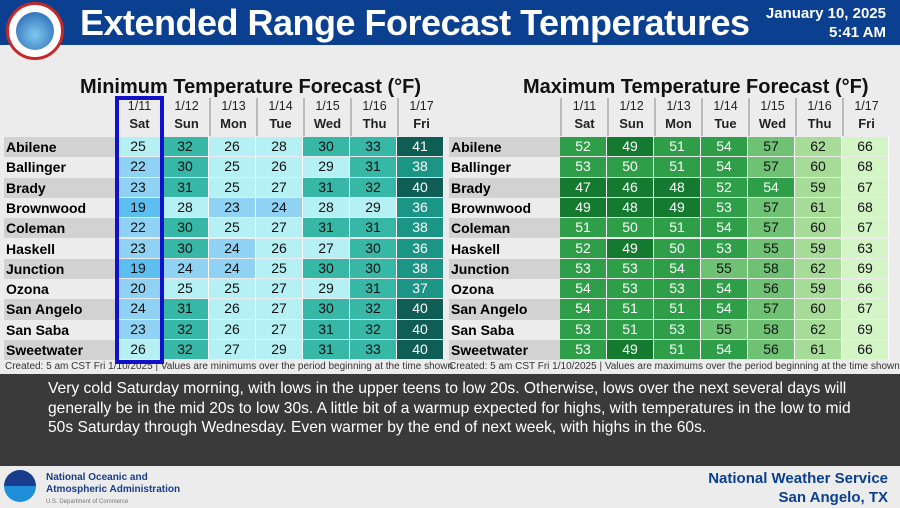  I want to click on table-row: San Saba 23 32 26 27 31 32 40, so click(224, 329).